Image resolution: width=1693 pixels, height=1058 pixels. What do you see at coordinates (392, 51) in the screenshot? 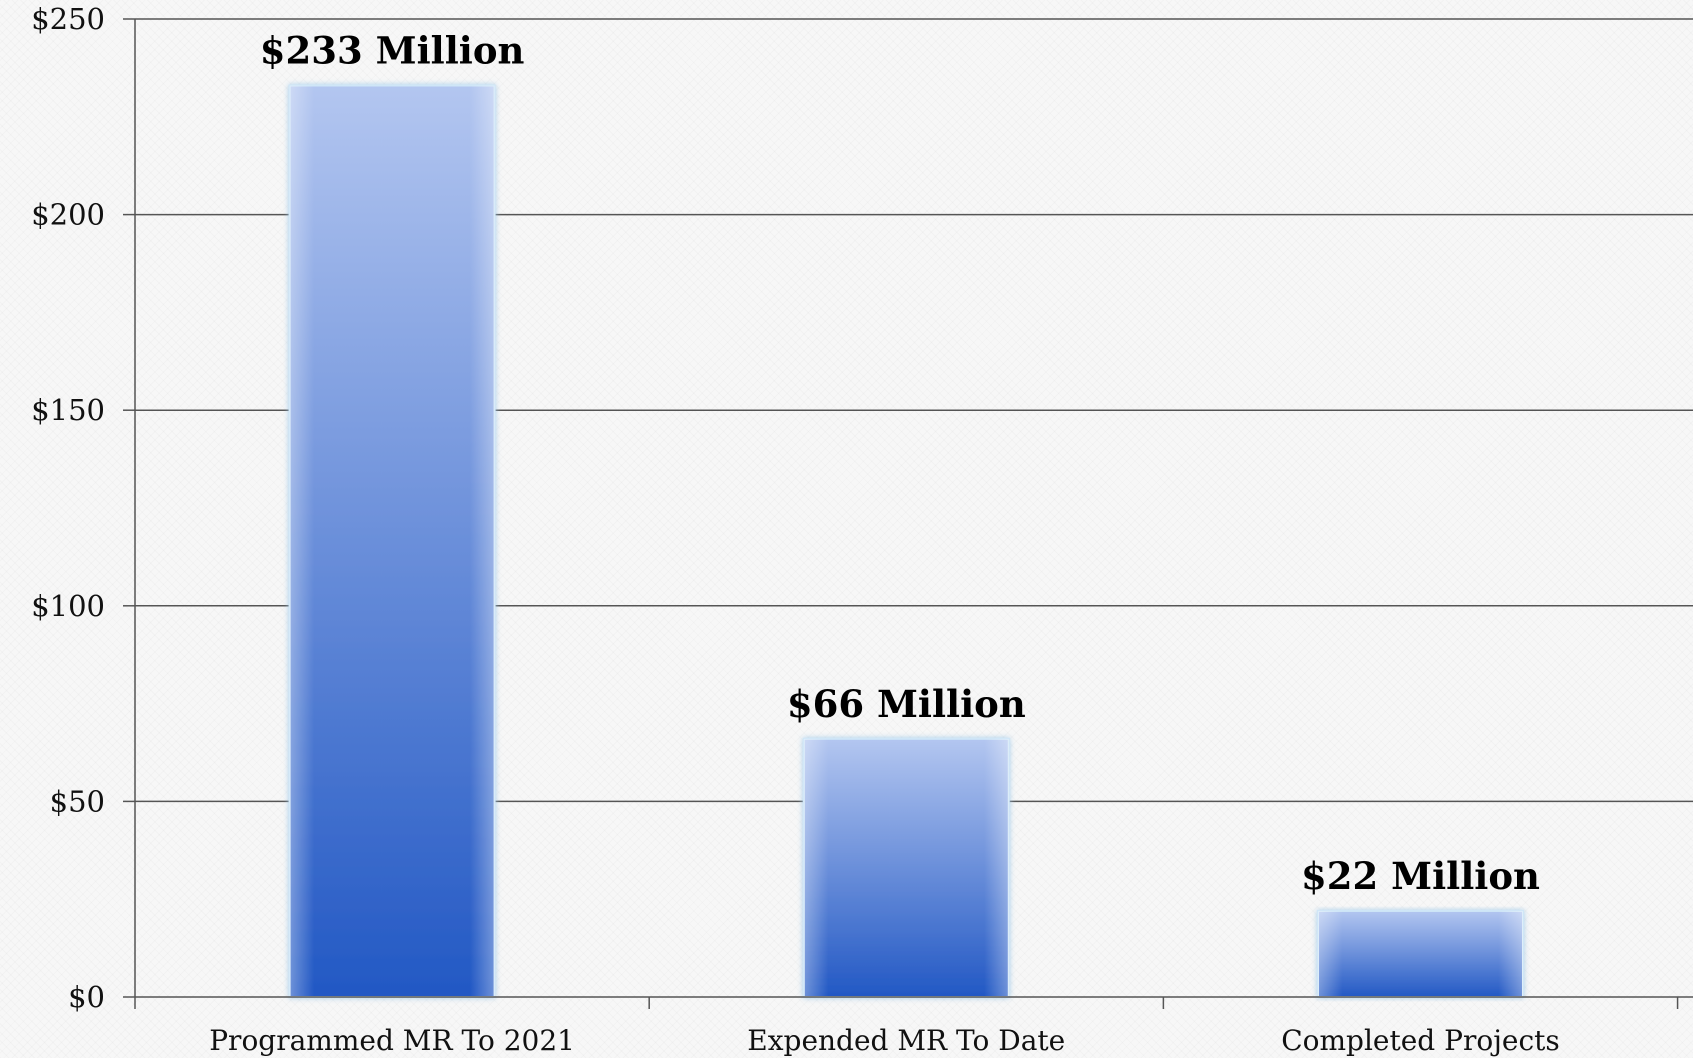
I see `bar-value-label: $233 Million` at bounding box center [392, 51].